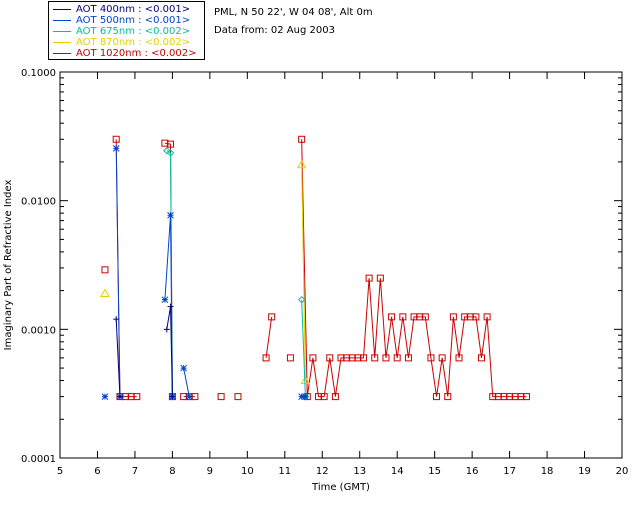  Describe the element at coordinates (509, 471) in the screenshot. I see `x-tick-label-17: 17` at that location.